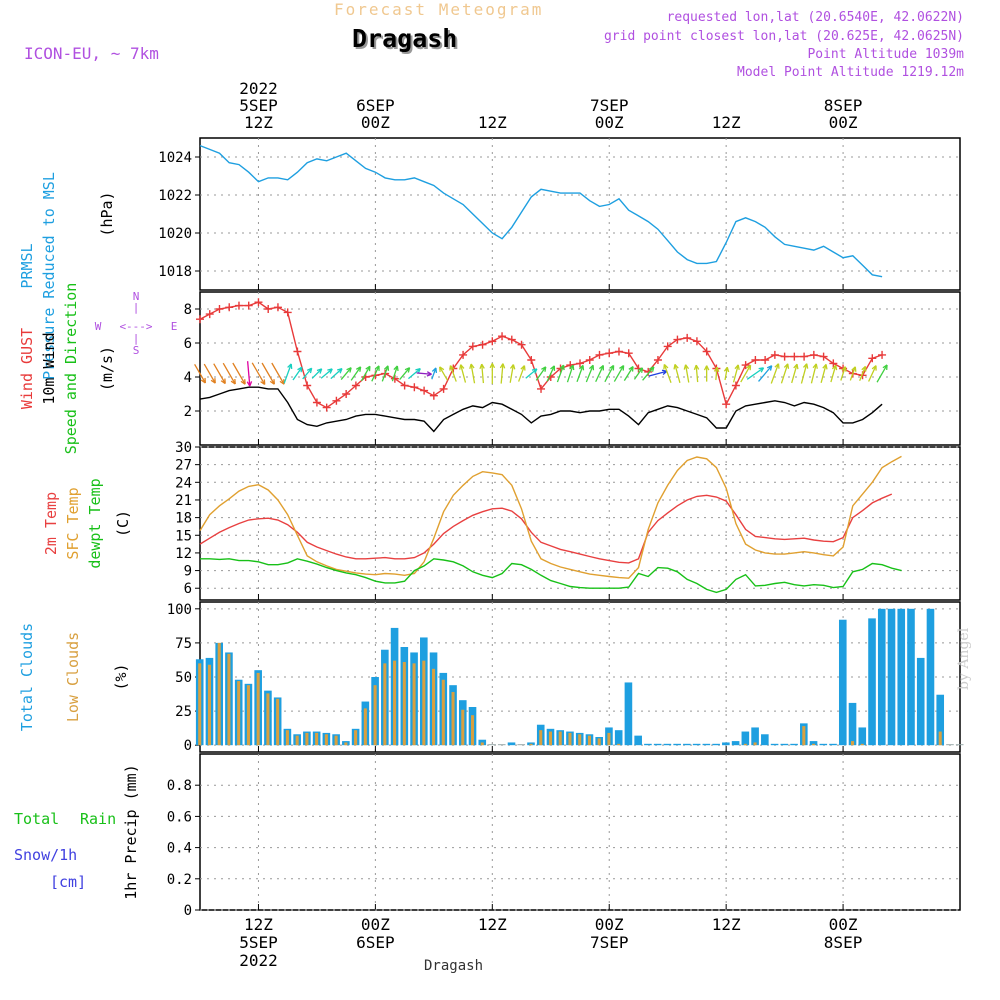 The image size is (1000, 1000). I want to click on location-title: Dragash, so click(405, 38).